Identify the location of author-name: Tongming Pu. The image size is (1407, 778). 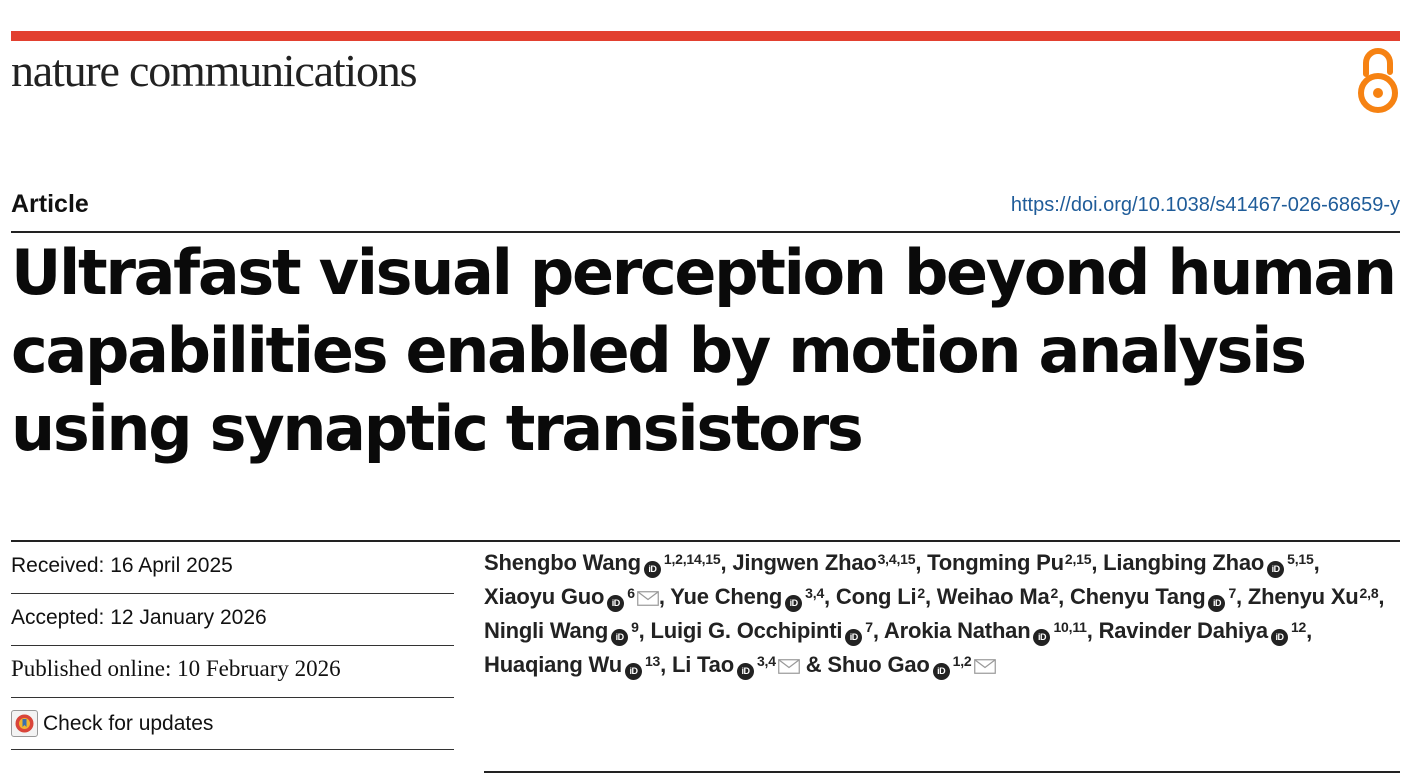
(995, 562).